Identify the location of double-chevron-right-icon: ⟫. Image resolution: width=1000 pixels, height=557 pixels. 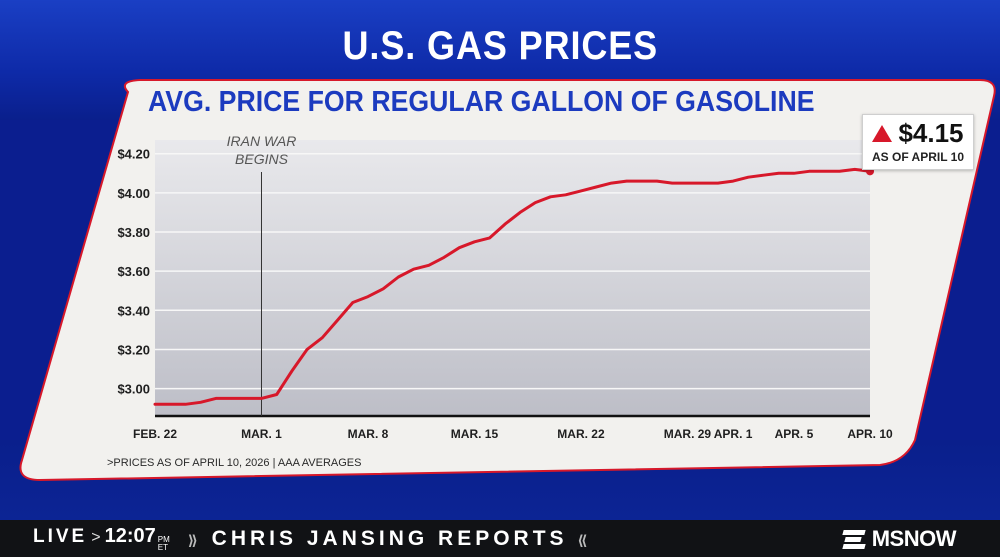
(194, 539).